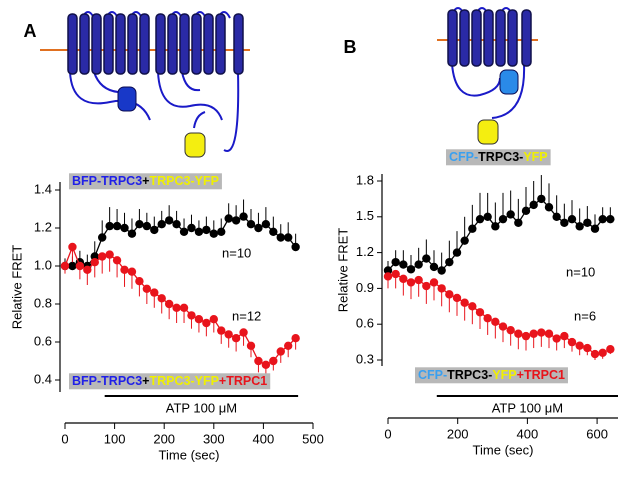  I want to click on label-part: +TRPC1, so click(243, 381).